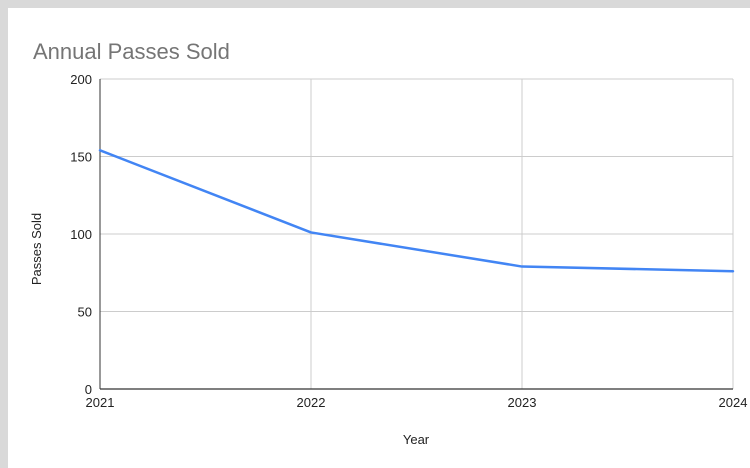 The image size is (750, 468). Describe the element at coordinates (81, 157) in the screenshot. I see `y-tick-label-150: 150` at that location.